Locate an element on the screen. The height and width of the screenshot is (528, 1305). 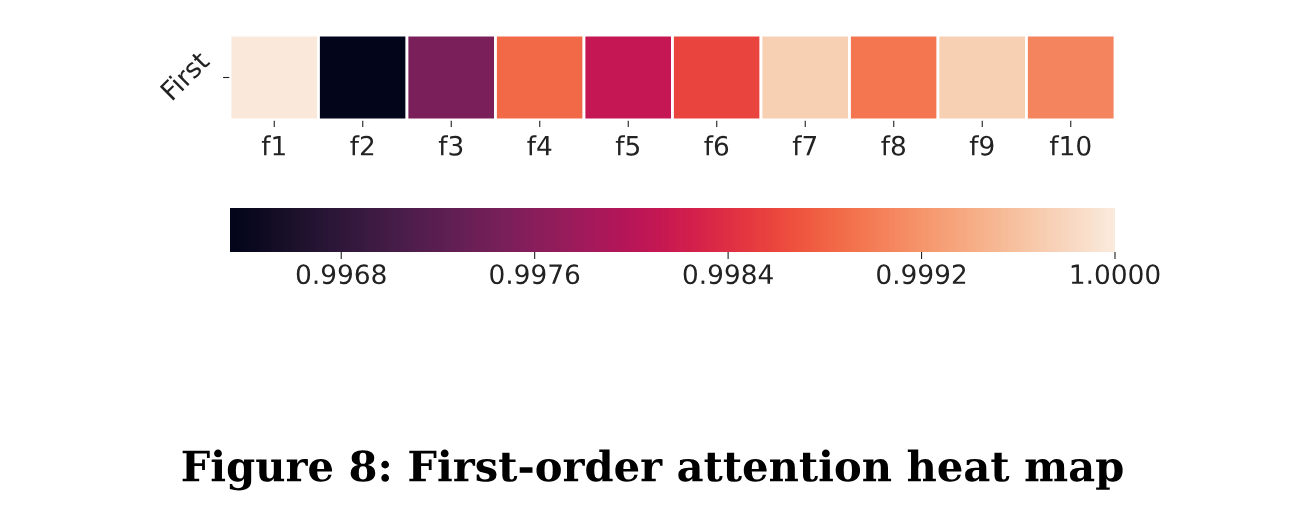
x-tick-label: f2 is located at coordinates (362, 145).